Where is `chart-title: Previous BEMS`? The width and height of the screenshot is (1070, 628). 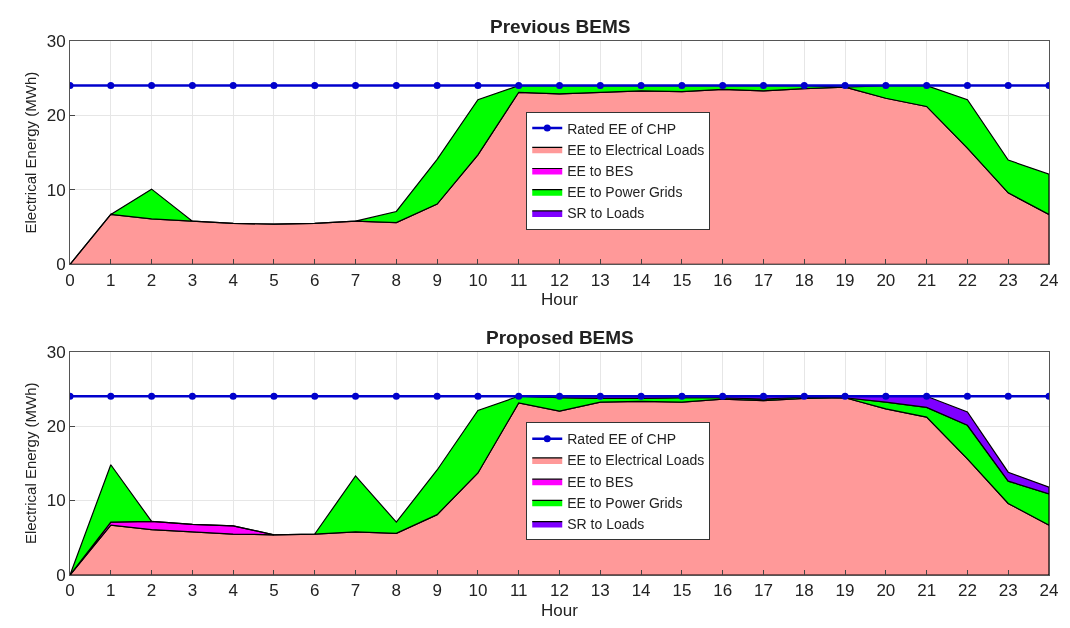 chart-title: Previous BEMS is located at coordinates (560, 26).